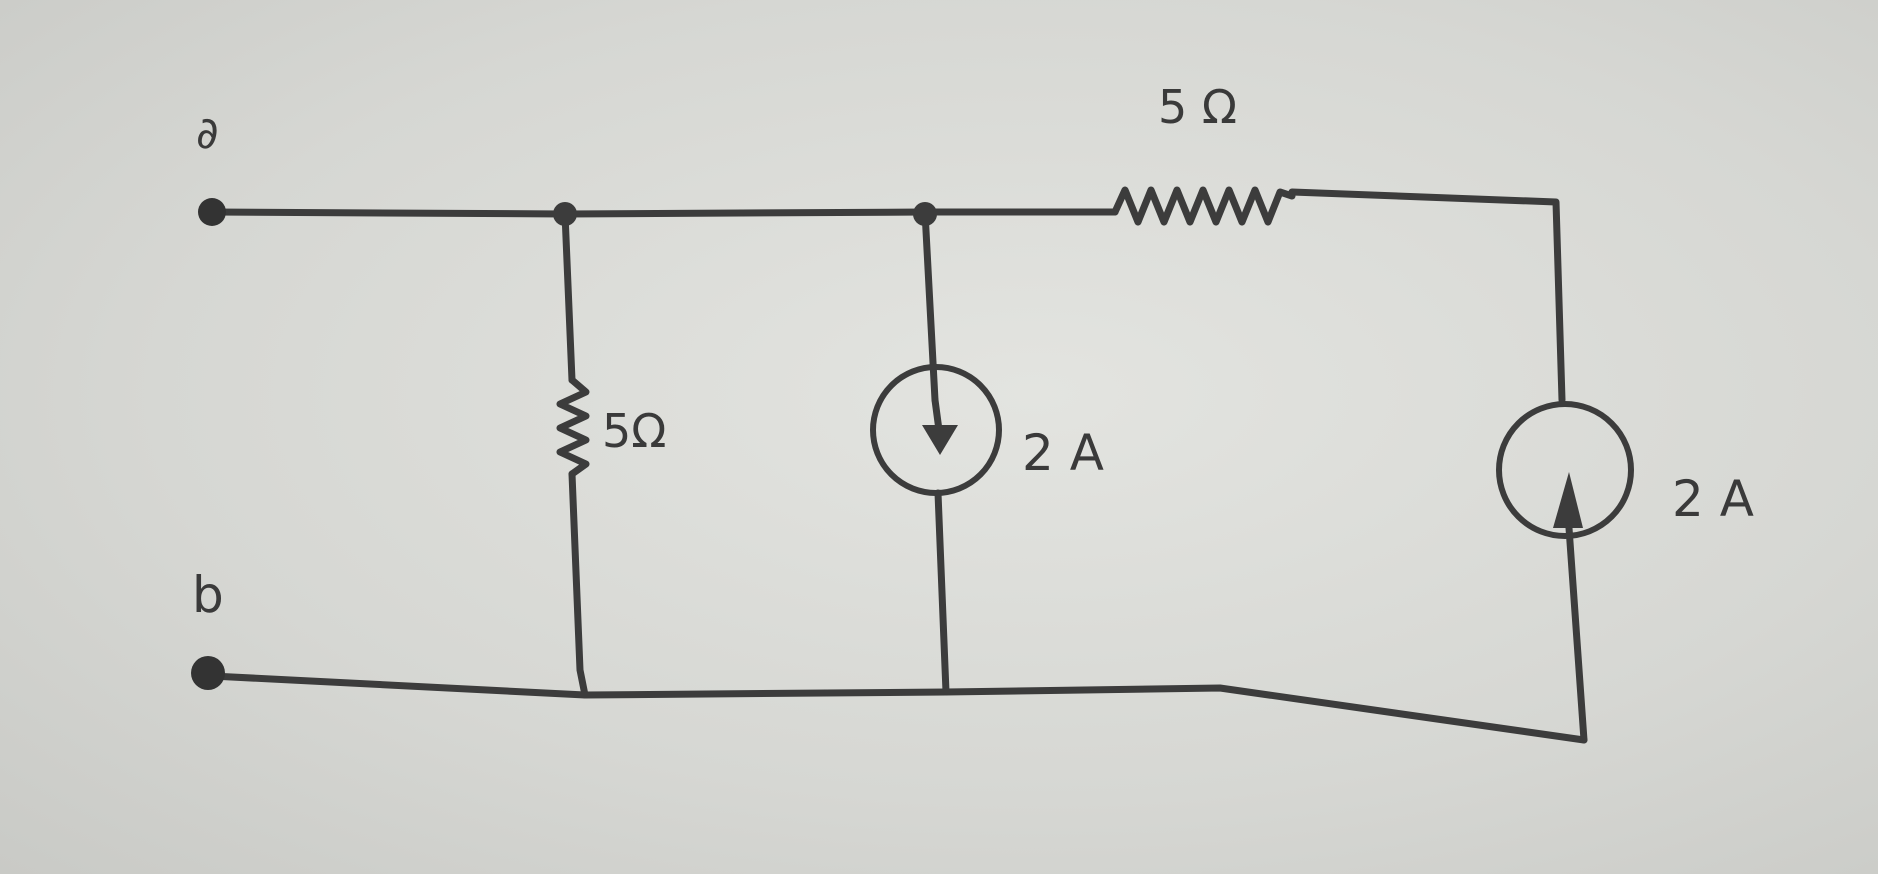 The image size is (1878, 874). What do you see at coordinates (942, 592) in the screenshot?
I see `source-middle-wire-bottom` at bounding box center [942, 592].